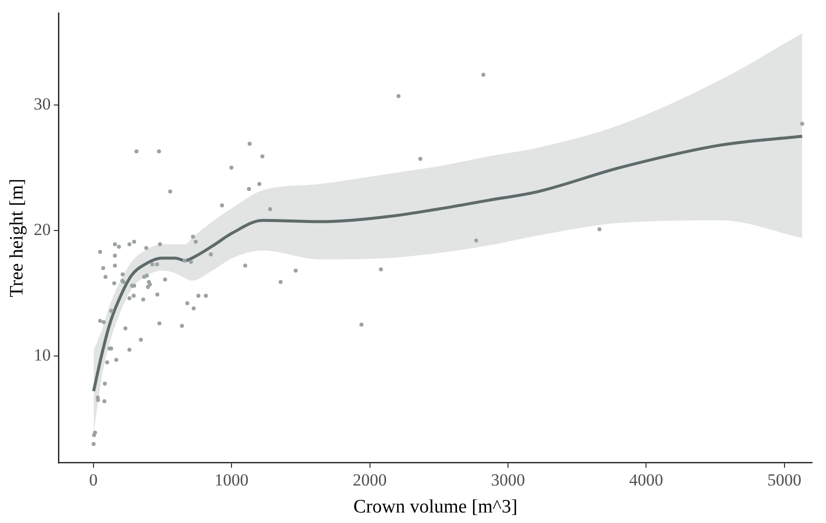 The image size is (826, 523). I want to click on y-tick-label: 20, so click(42, 229).